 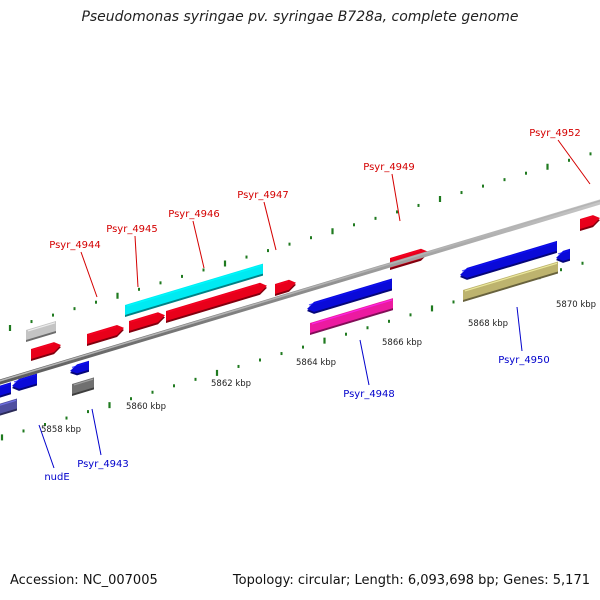 I want to click on genes_bottom-label: Psyr_4950, so click(x=524, y=360).